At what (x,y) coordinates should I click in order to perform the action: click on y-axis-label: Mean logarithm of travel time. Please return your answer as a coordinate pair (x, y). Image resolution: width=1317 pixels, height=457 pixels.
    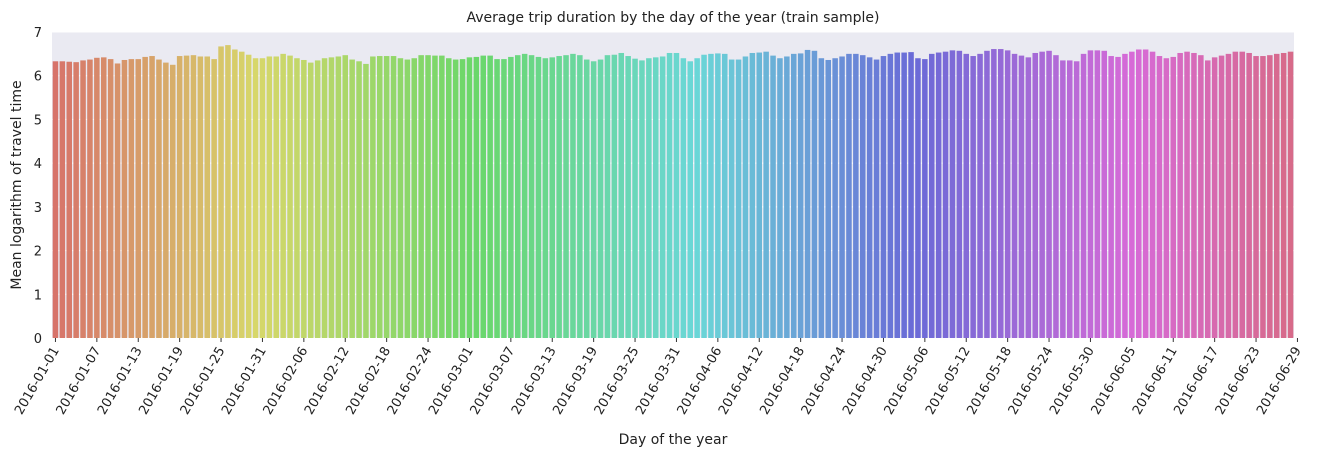
    Looking at the image, I should click on (17, 184).